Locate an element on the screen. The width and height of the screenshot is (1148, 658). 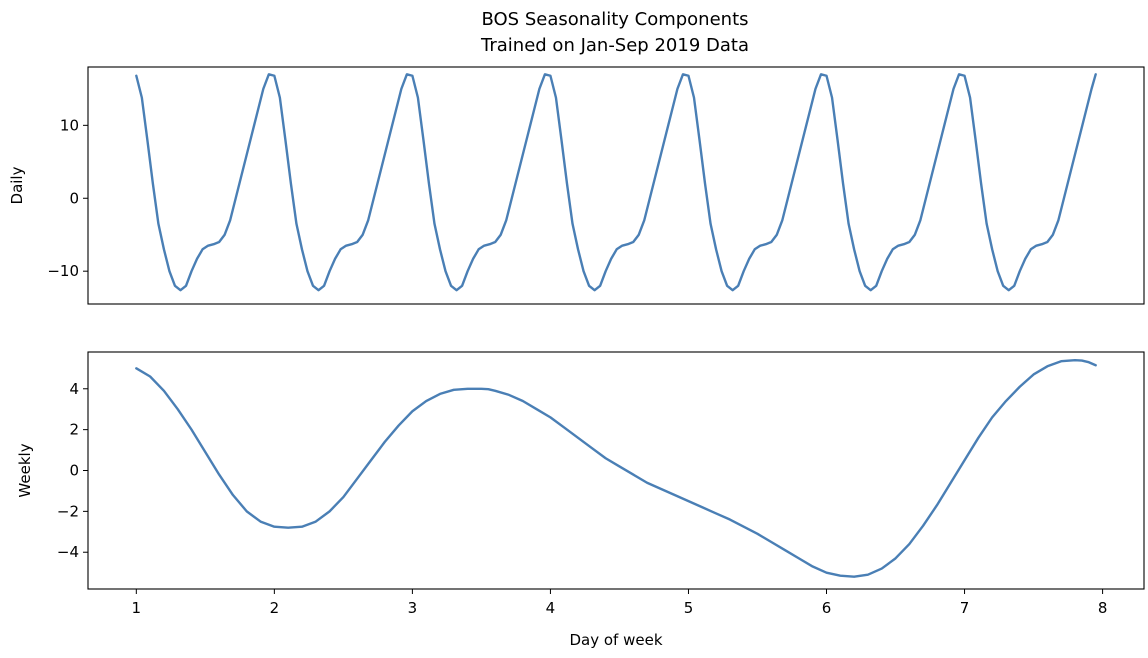
weekly-x-tick-label: 8 is located at coordinates (1103, 608).